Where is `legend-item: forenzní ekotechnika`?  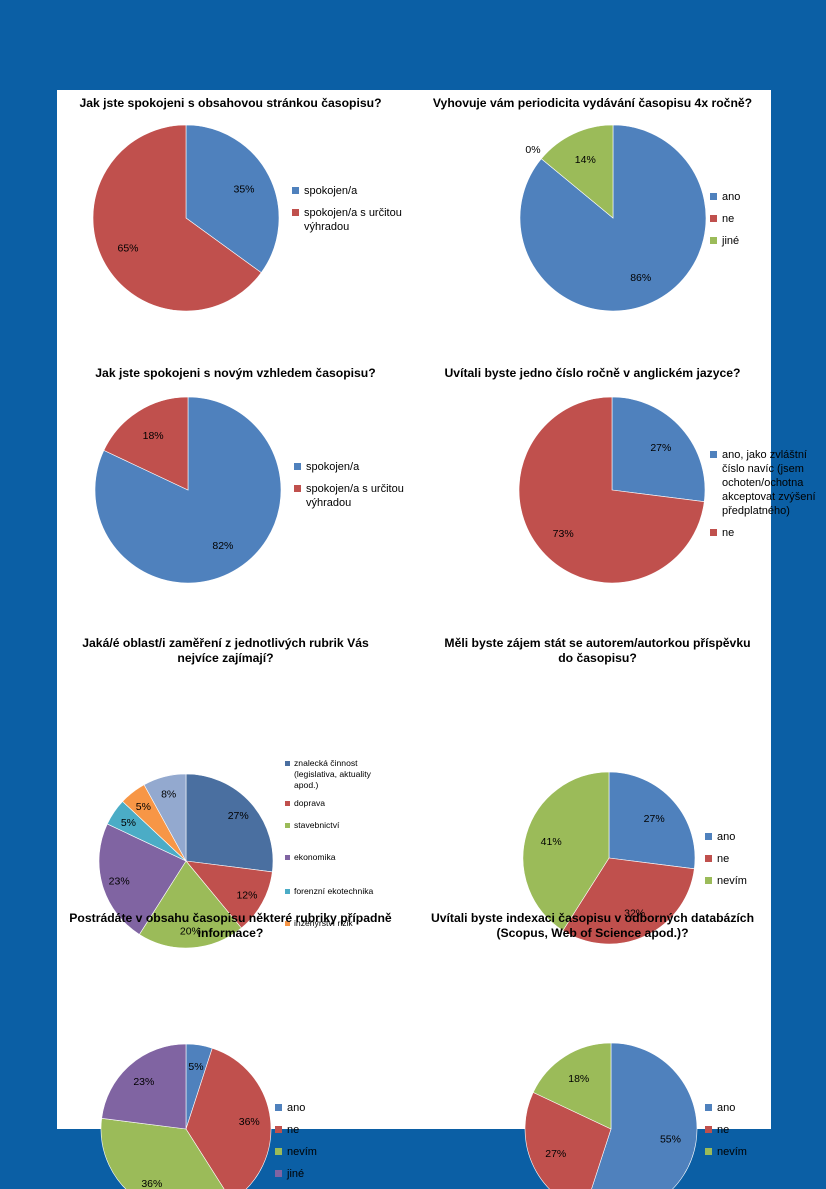 legend-item: forenzní ekotechnika is located at coordinates (339, 891).